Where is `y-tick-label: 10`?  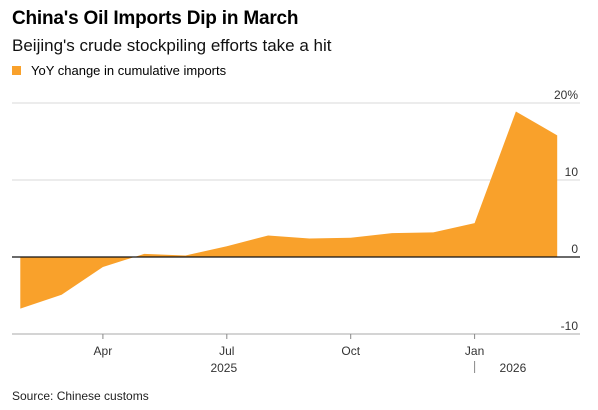
y-tick-label: 10 is located at coordinates (572, 172).